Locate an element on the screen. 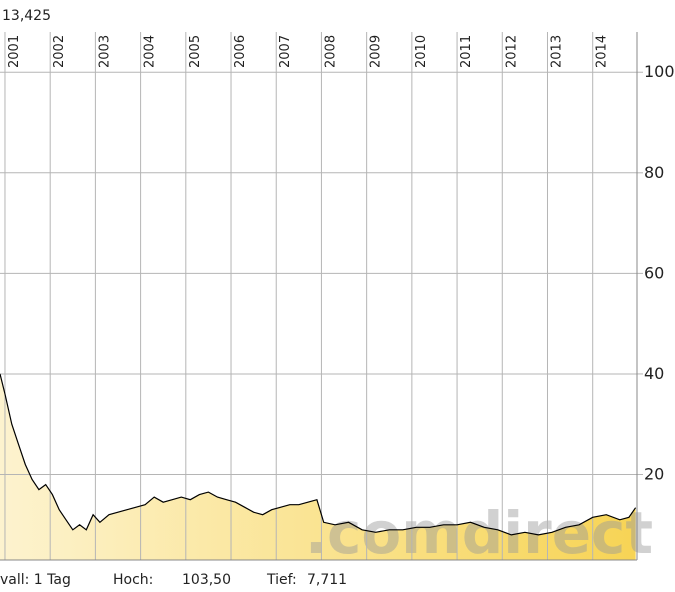  y-tick-label: 100 is located at coordinates (659, 71).